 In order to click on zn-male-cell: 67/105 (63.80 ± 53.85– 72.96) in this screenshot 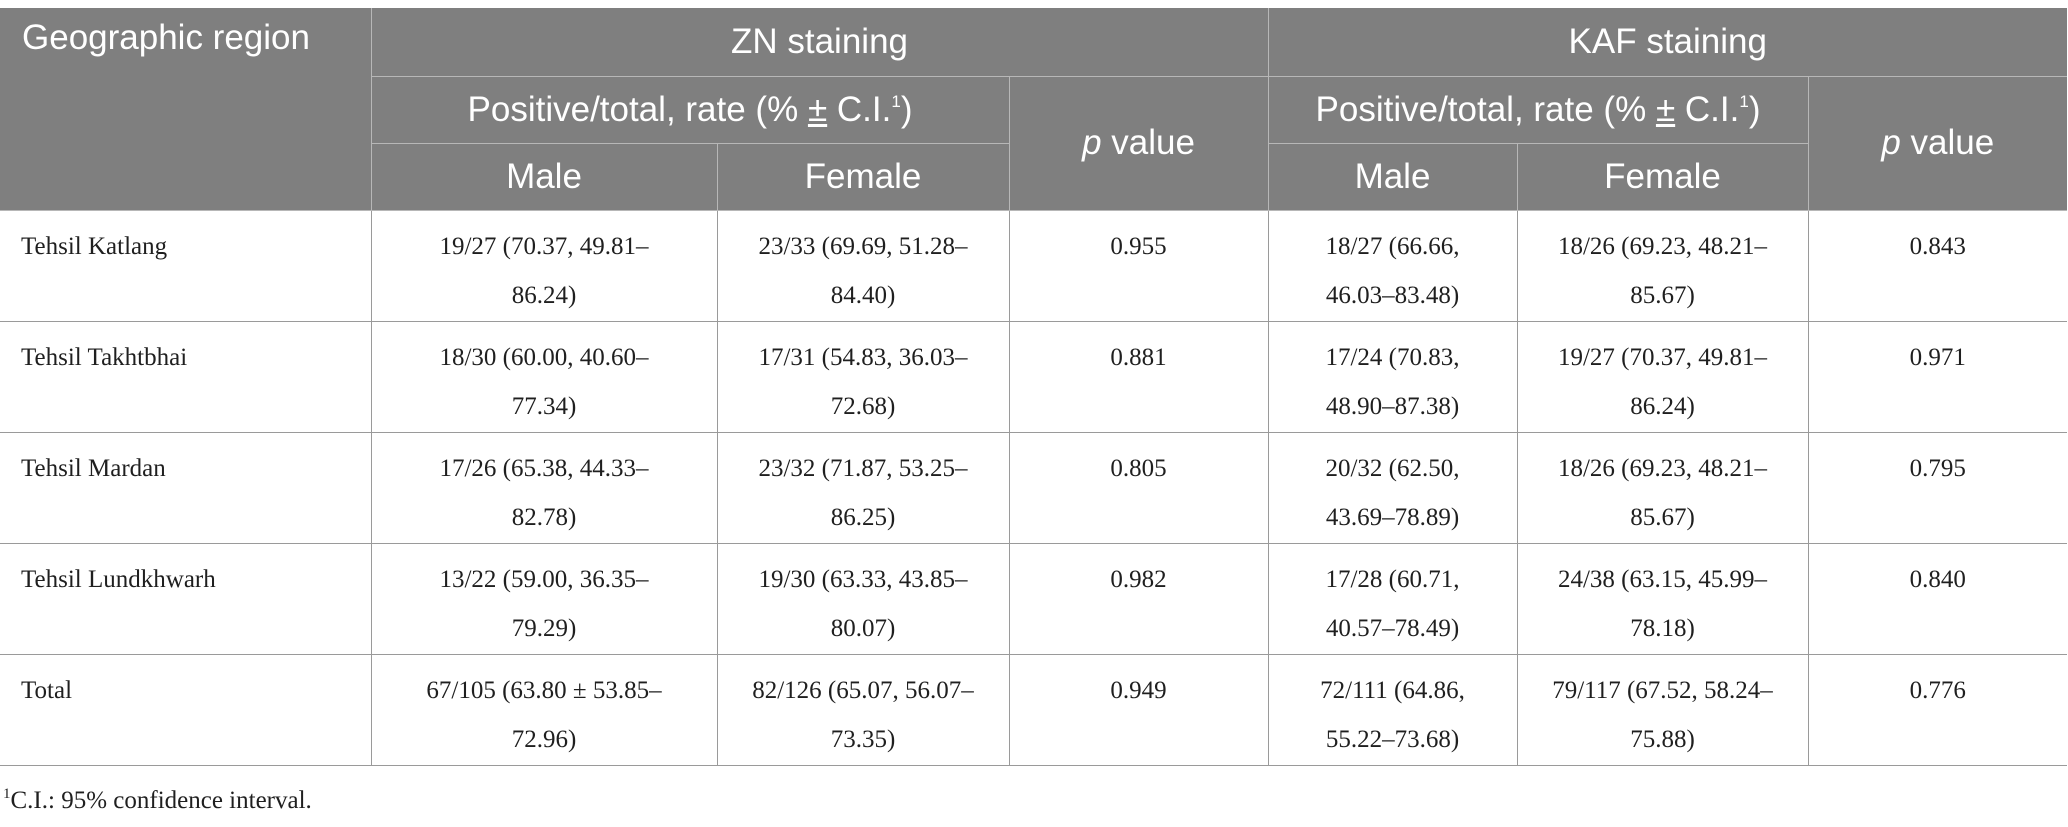, I will do `click(543, 710)`.